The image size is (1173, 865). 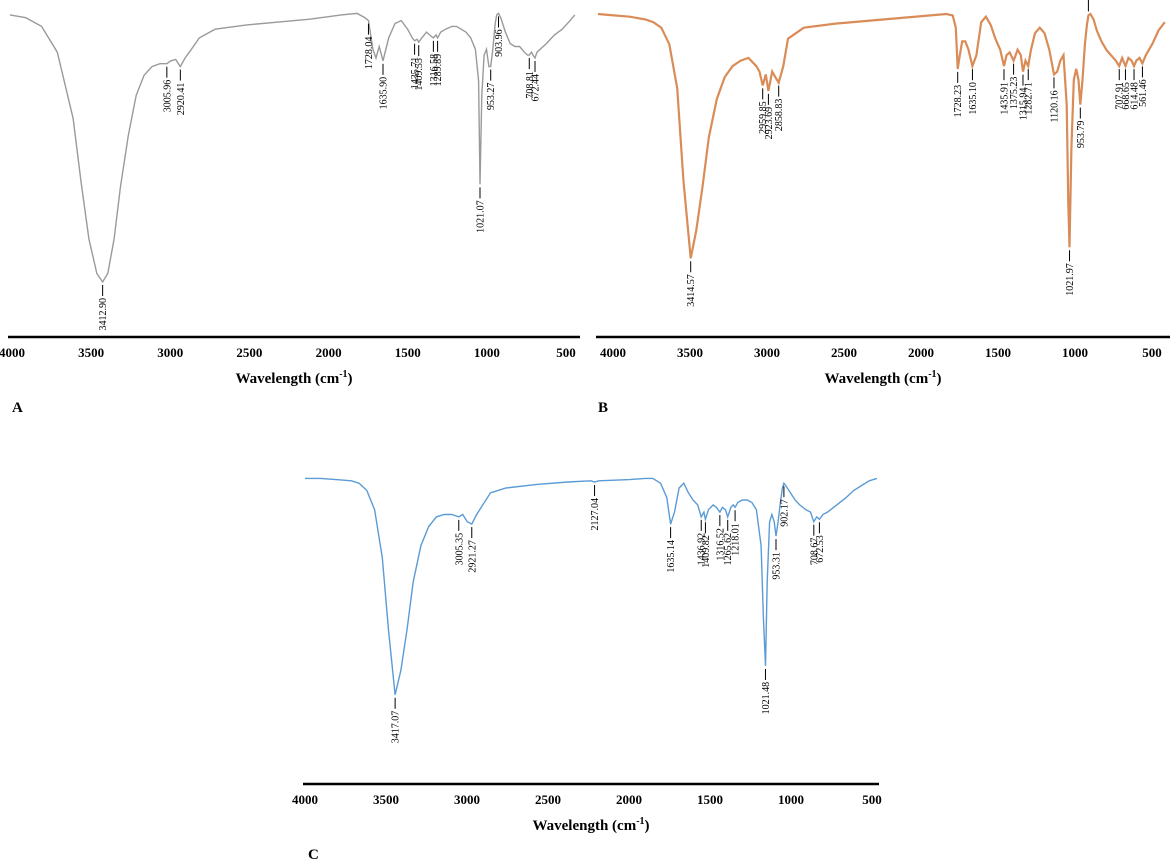 I want to click on peak-label: 1021.07, so click(x=481, y=216).